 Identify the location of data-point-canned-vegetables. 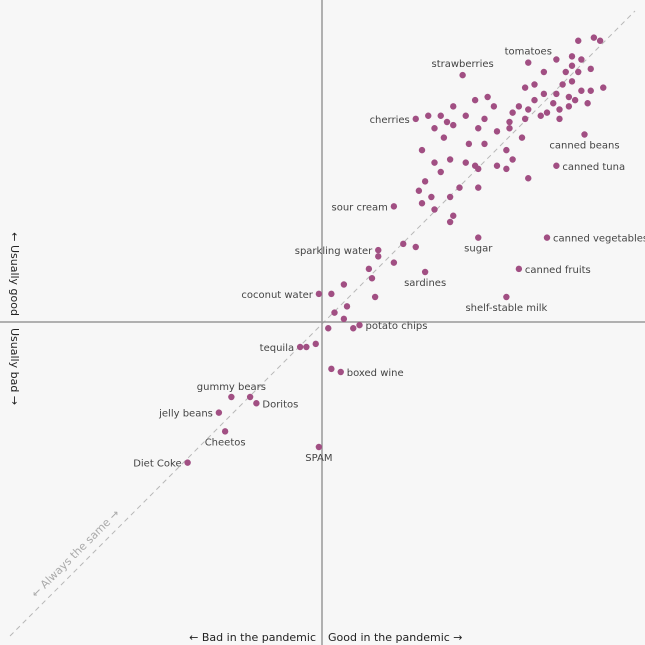
(547, 237).